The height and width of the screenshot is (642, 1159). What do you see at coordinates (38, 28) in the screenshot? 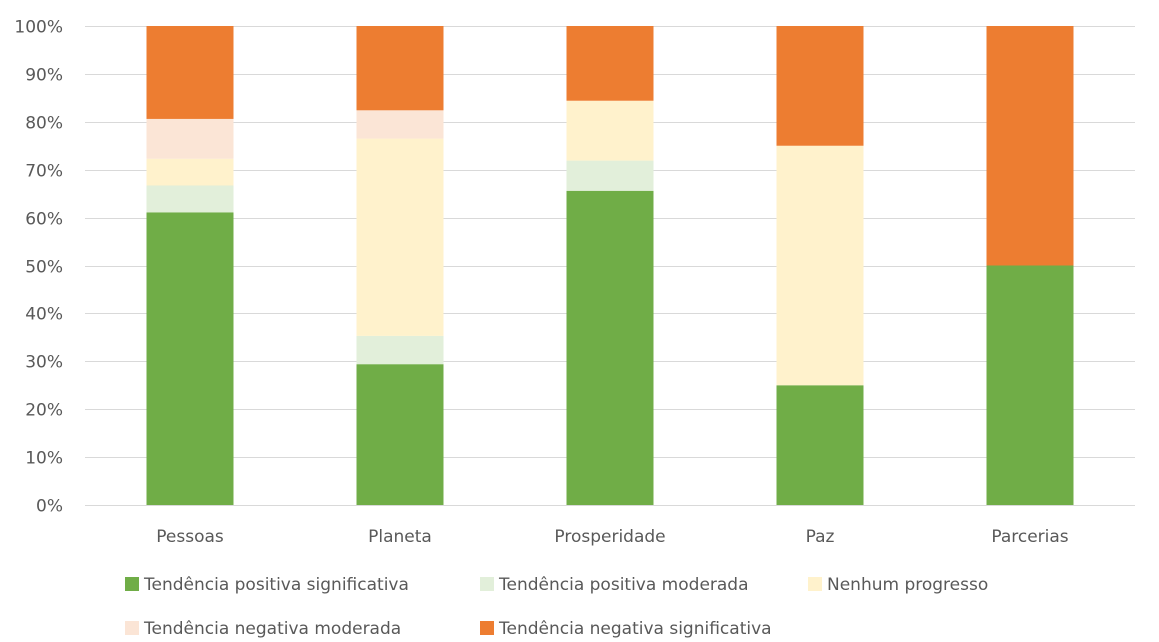
I see `y-tick-label: 100%` at bounding box center [38, 28].